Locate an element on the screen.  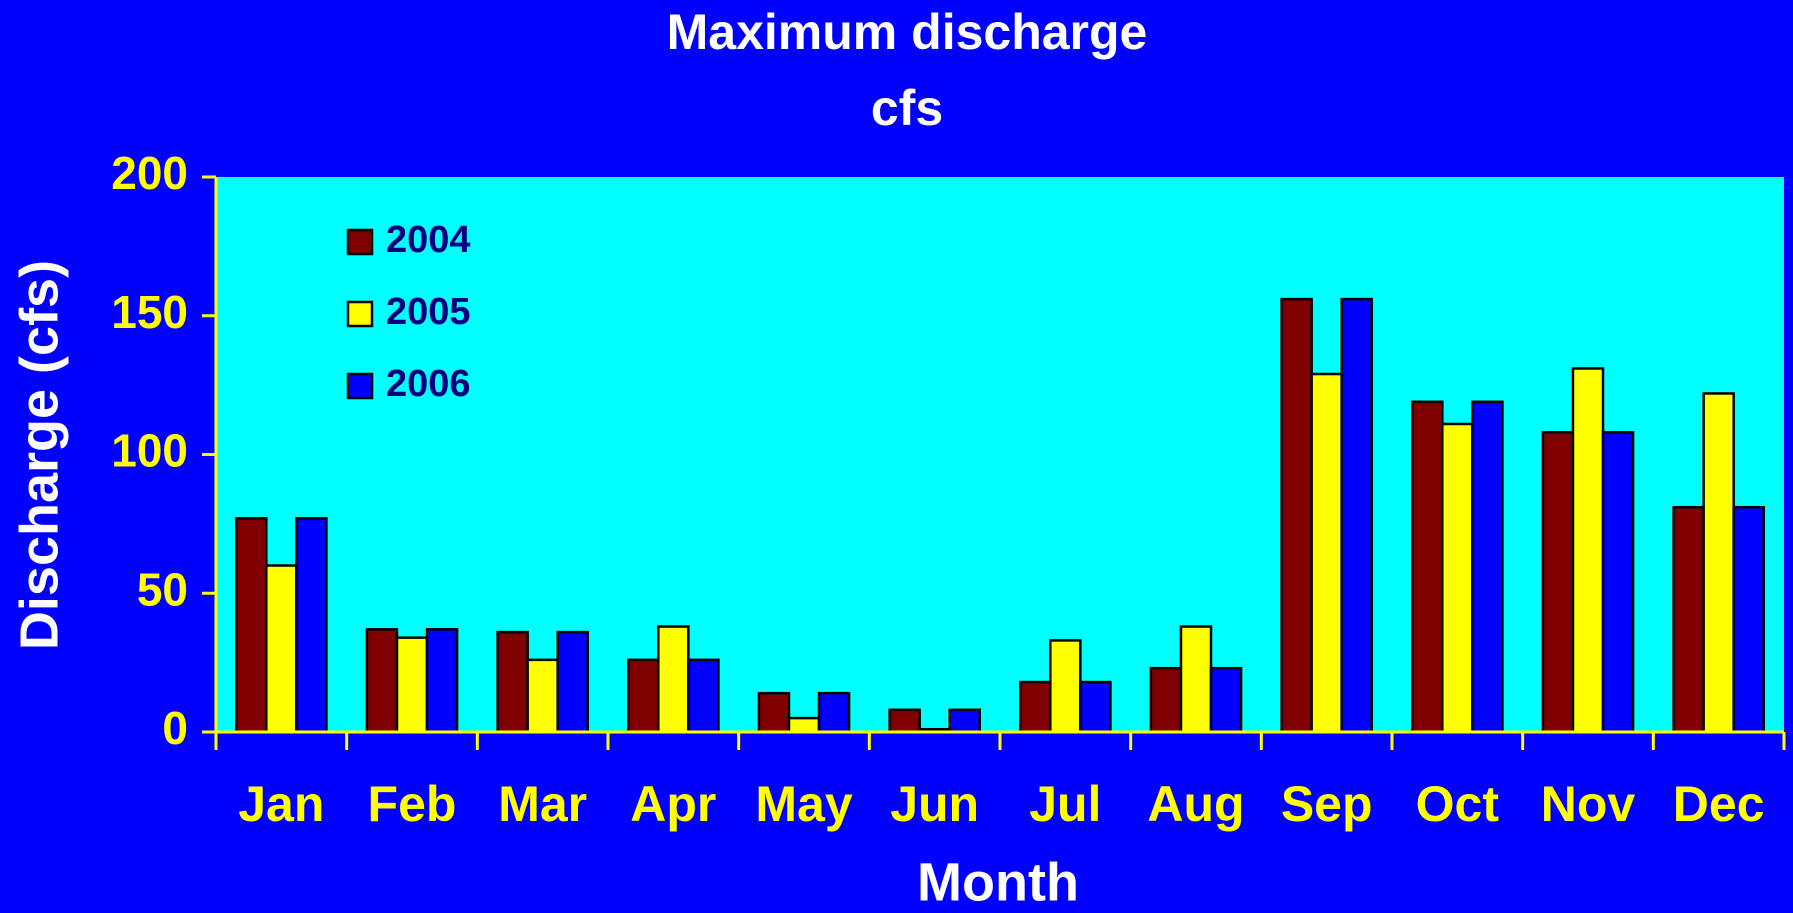
y-tick-label: 100 is located at coordinates (149, 451).